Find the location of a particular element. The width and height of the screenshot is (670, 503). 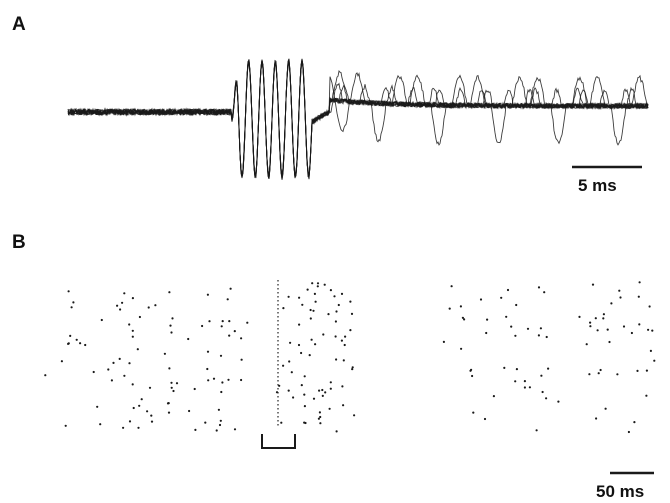

panel-a-label: A is located at coordinates (19, 24).